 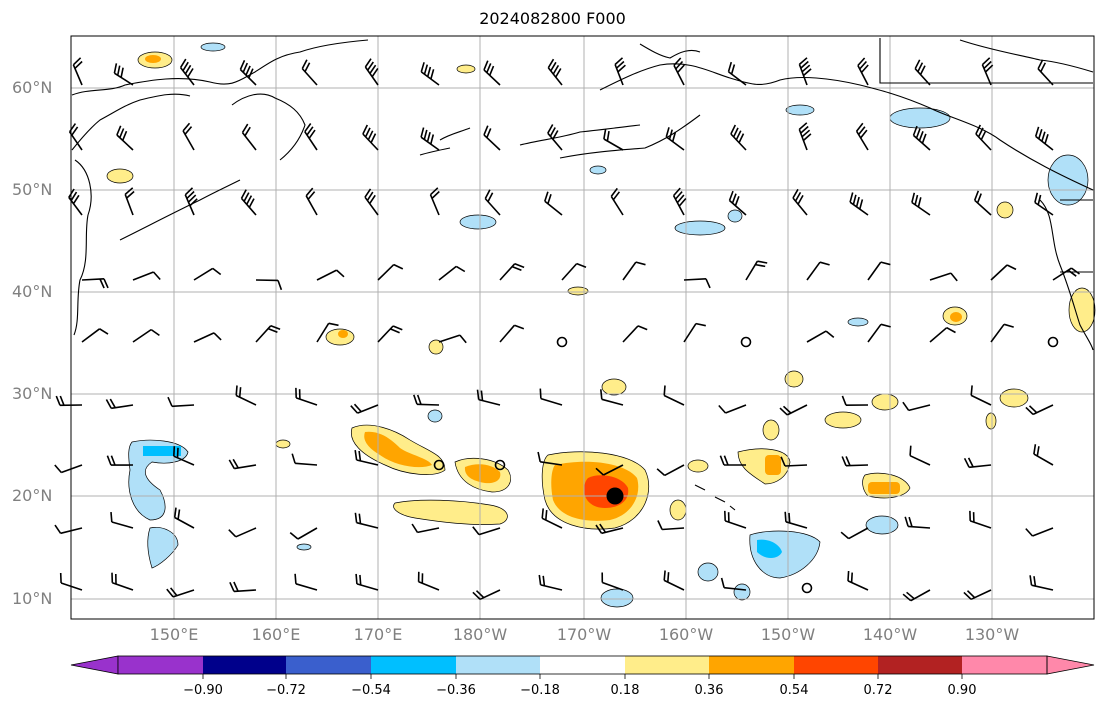 I want to click on colorbar-tick-label: 0.90, so click(x=962, y=690).